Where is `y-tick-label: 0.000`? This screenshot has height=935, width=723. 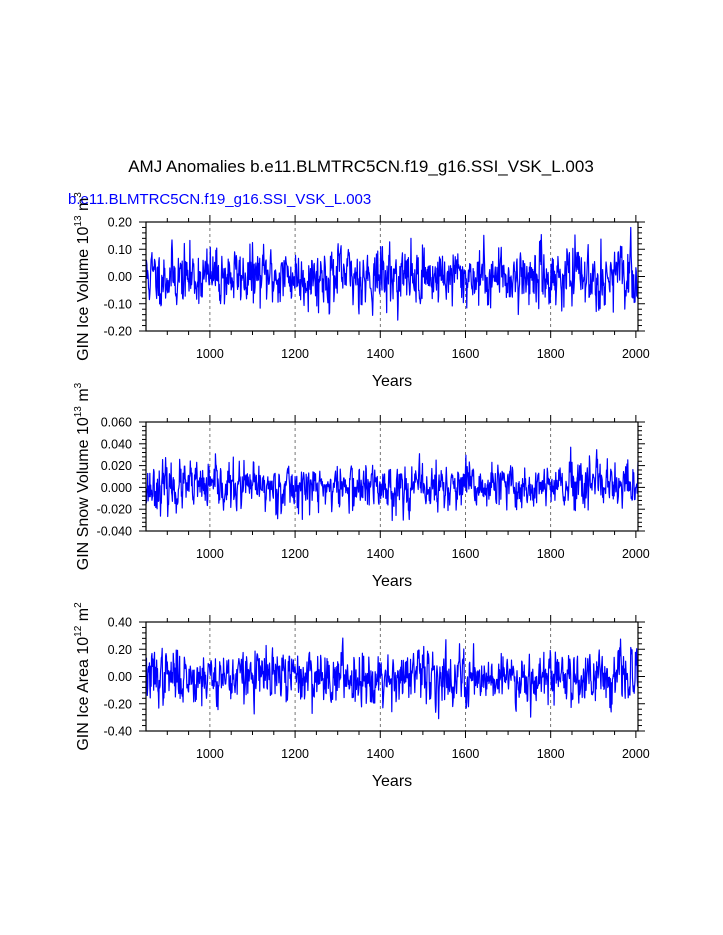 y-tick-label: 0.000 is located at coordinates (116, 488).